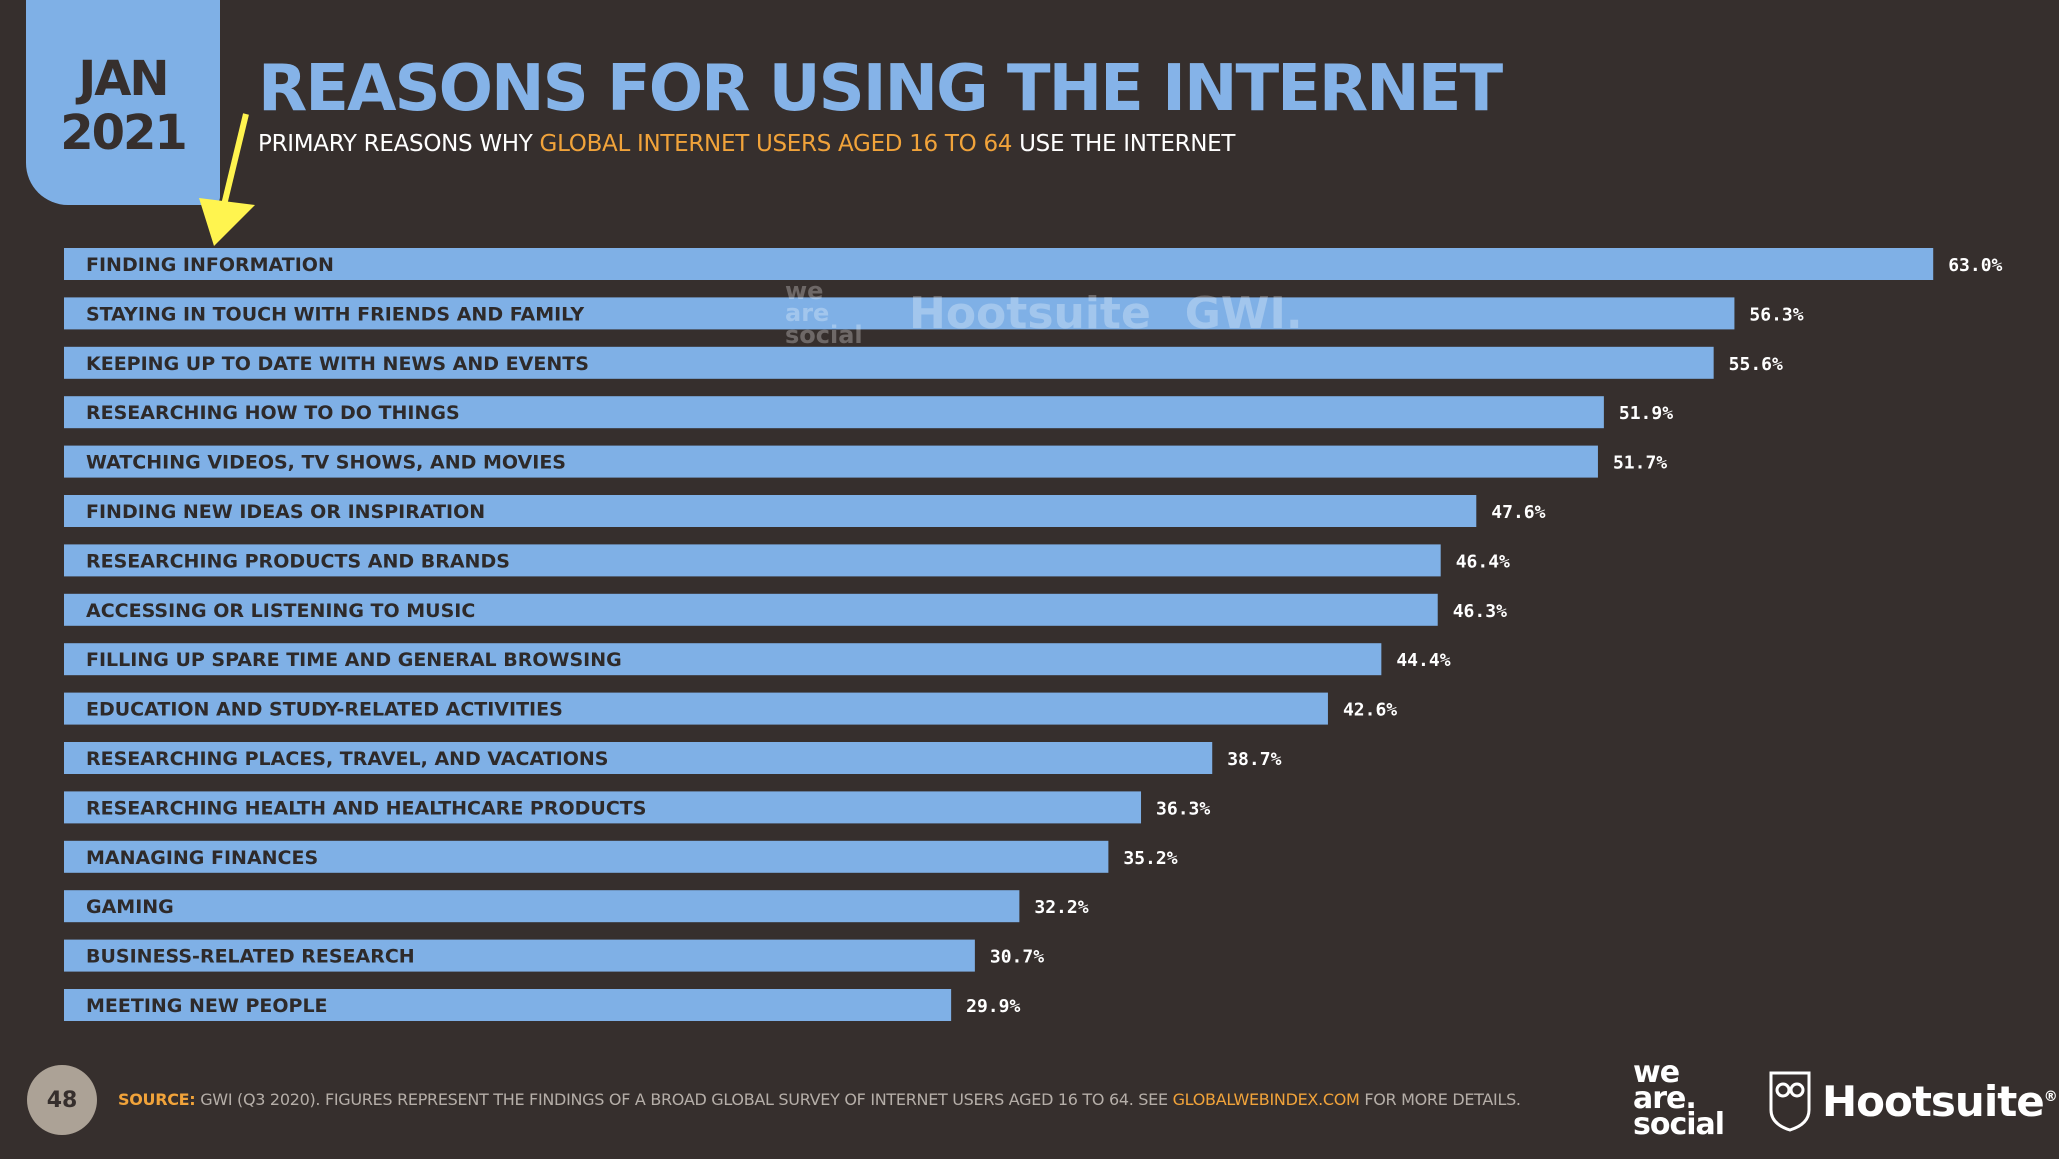 The image size is (2059, 1159). What do you see at coordinates (776, 144) in the screenshot?
I see `subtitle-highlight: GLOBAL INTERNET USERS AGED 16 TO 64` at bounding box center [776, 144].